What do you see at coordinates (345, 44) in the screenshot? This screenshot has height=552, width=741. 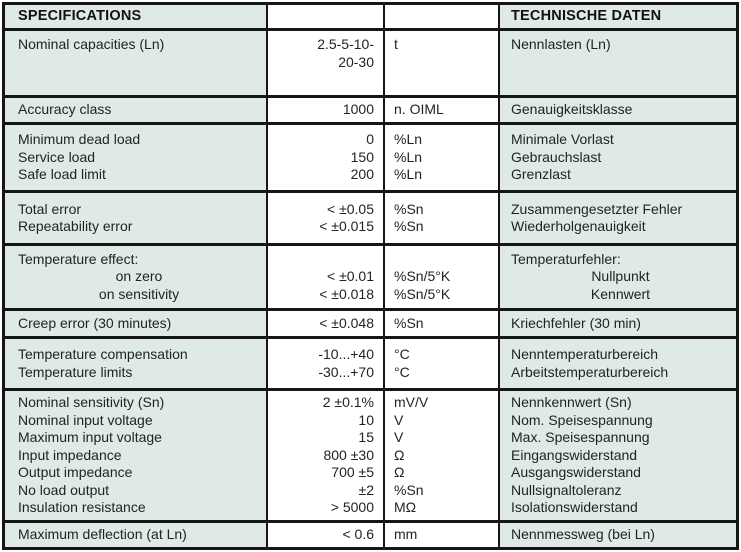 I see `spec-value: 2.5-5-10-` at bounding box center [345, 44].